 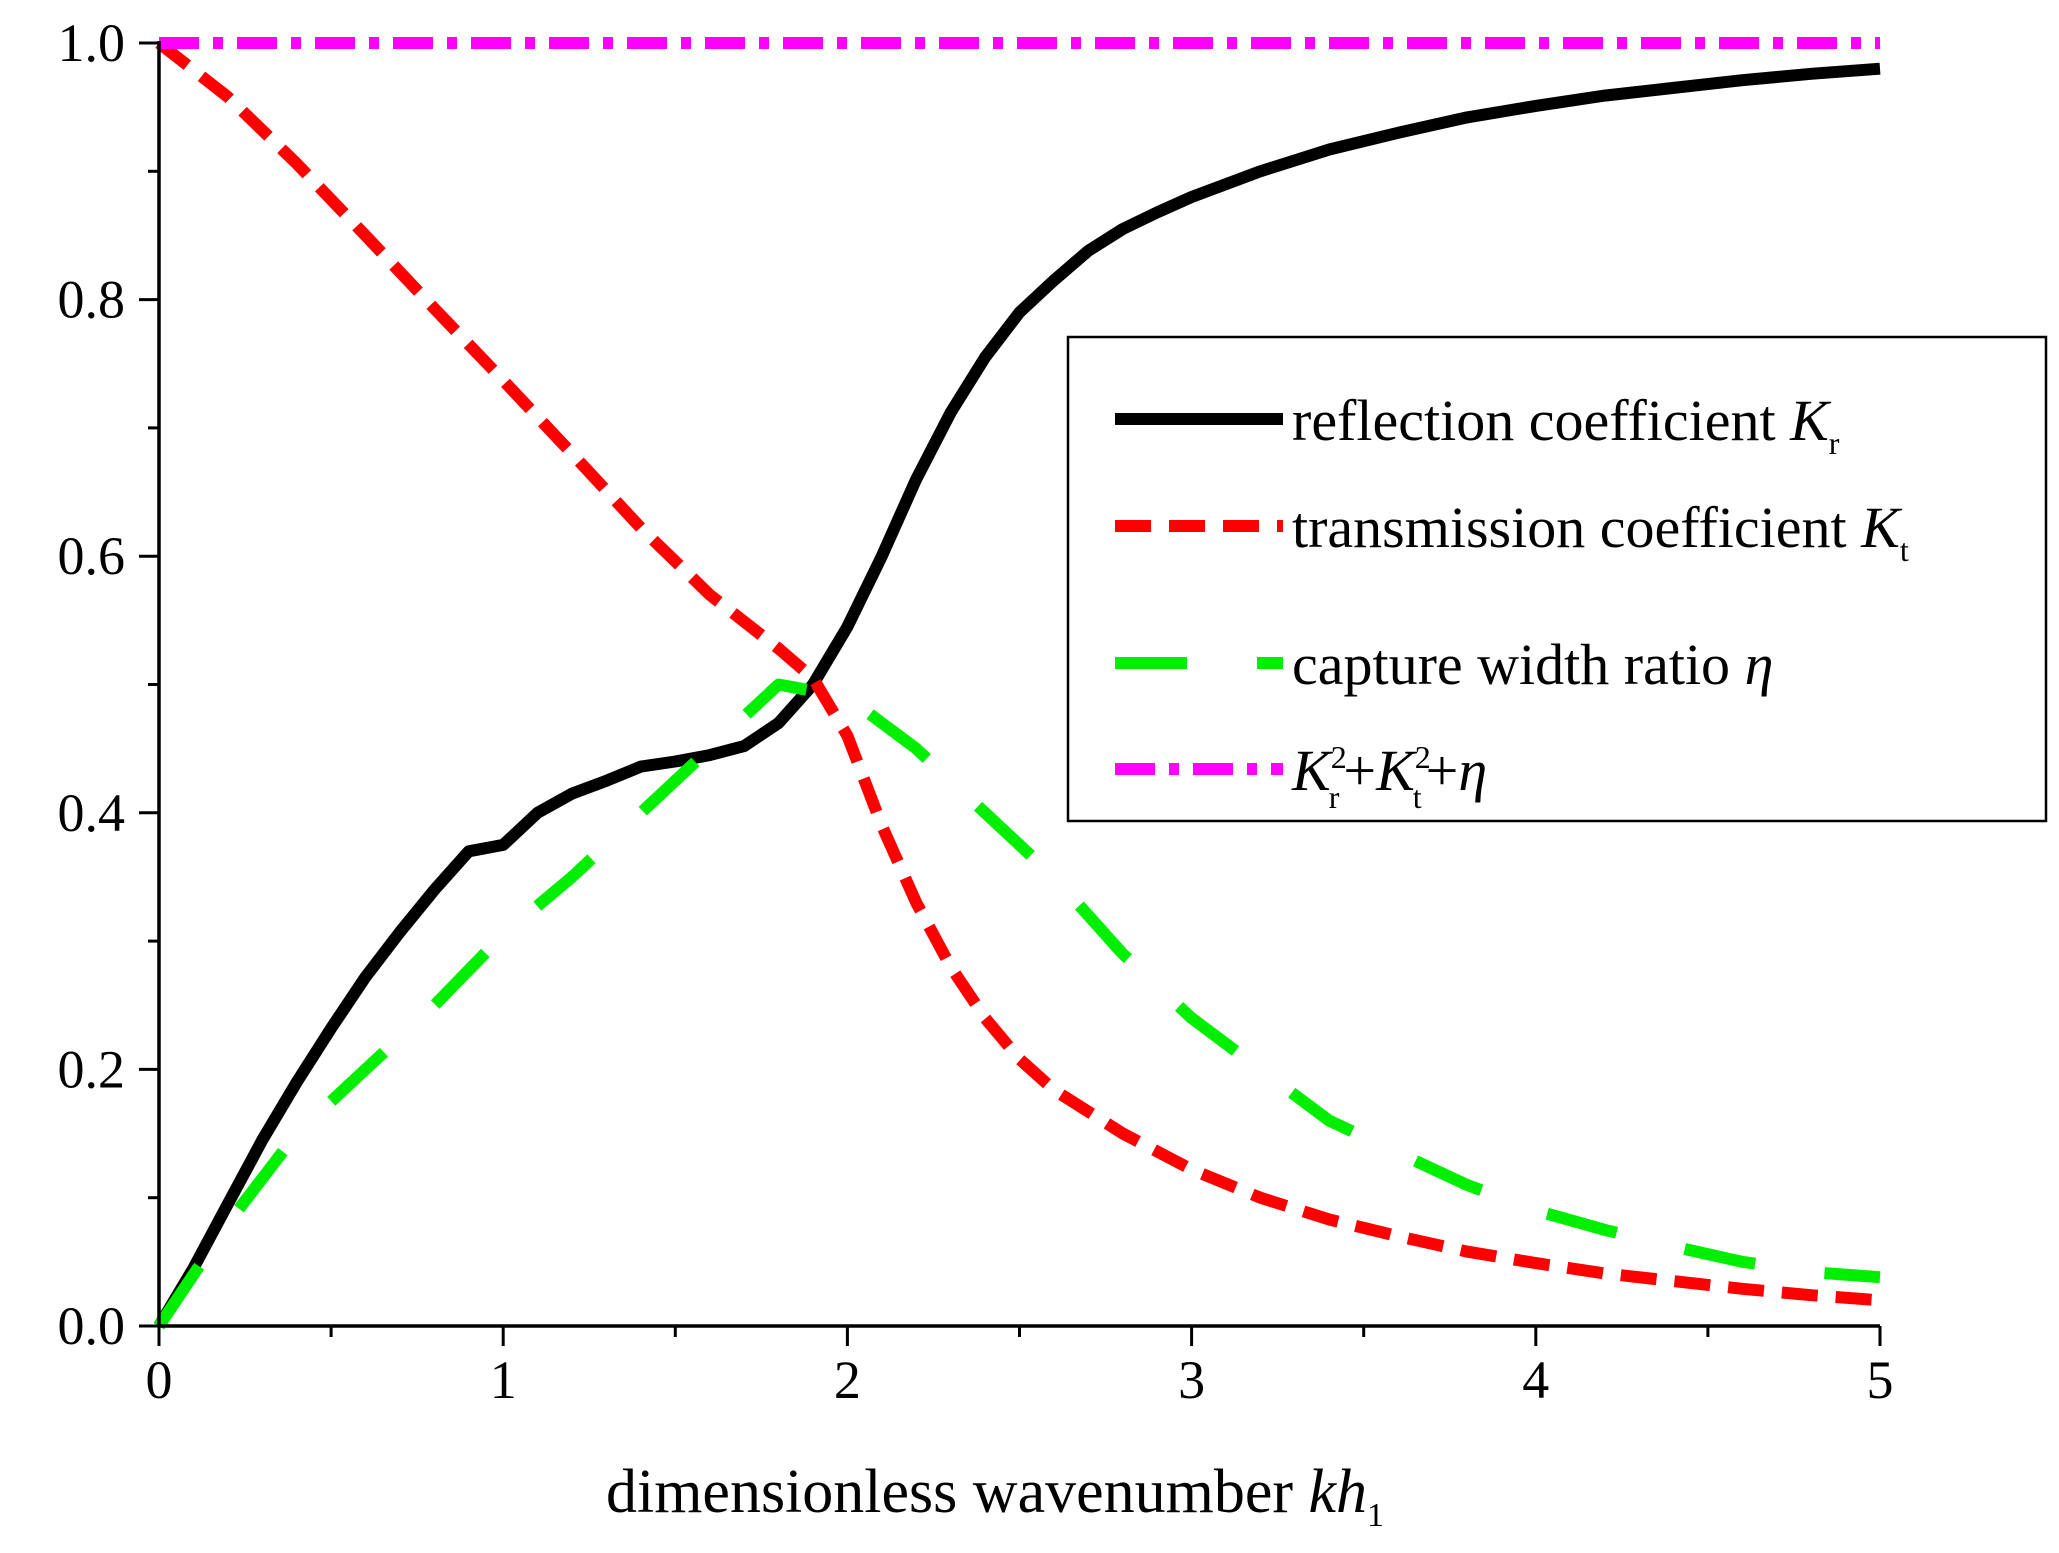 I want to click on legend-label-capture: capture width ratio η, so click(x=1532, y=664).